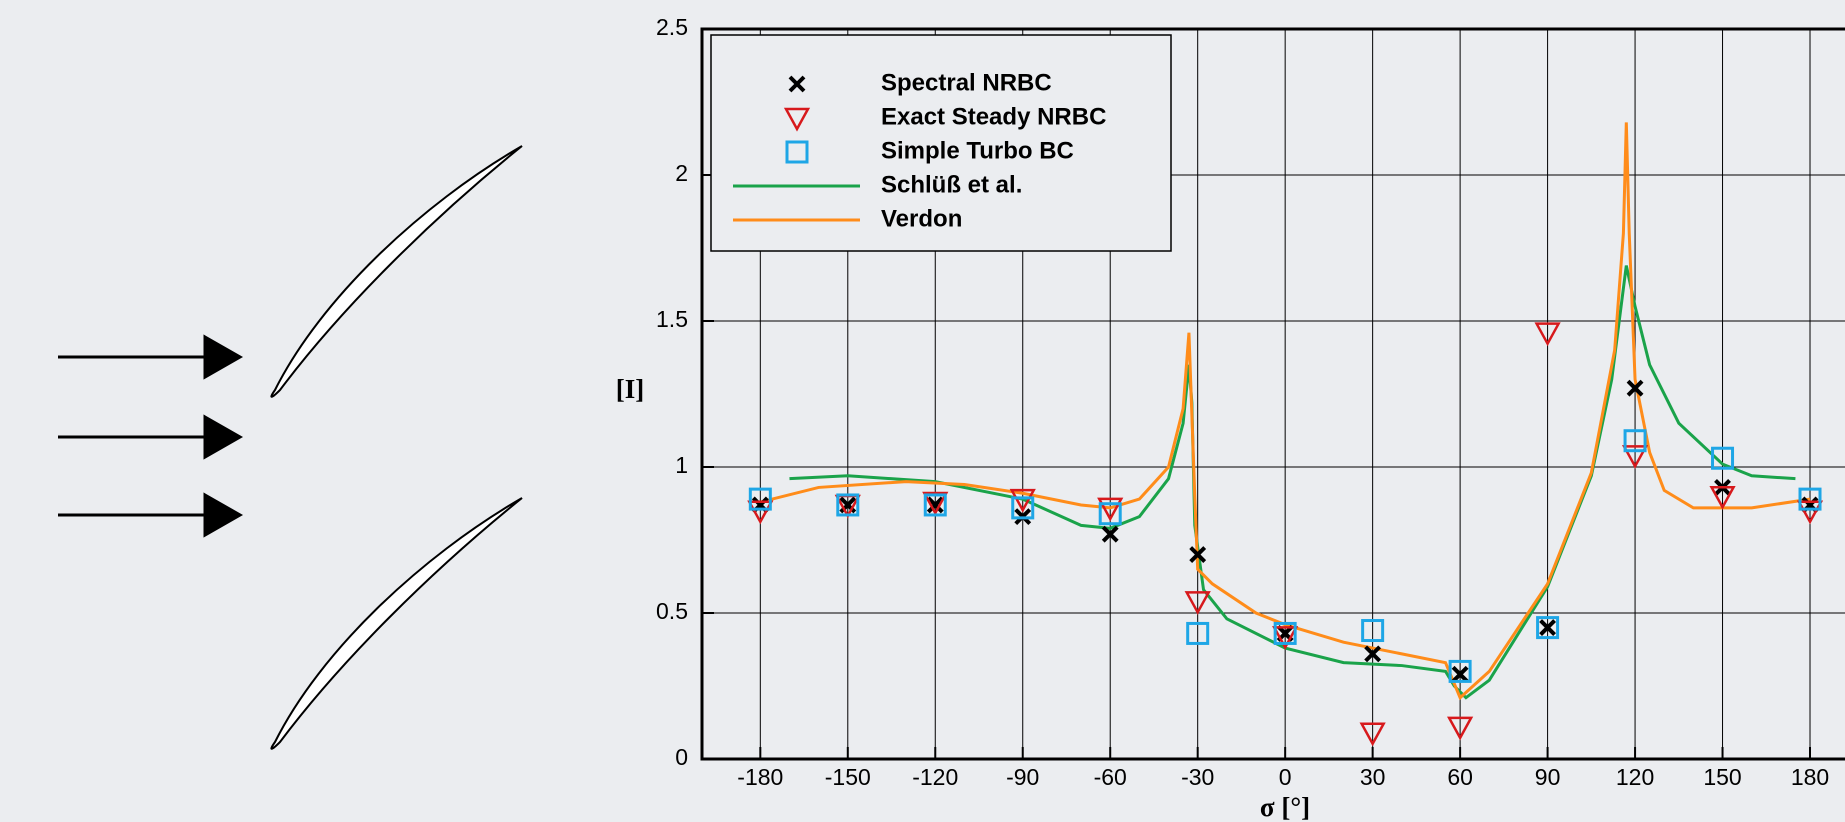  What do you see at coordinates (1285, 807) in the screenshot?
I see `x-axis-label: σ [°]` at bounding box center [1285, 807].